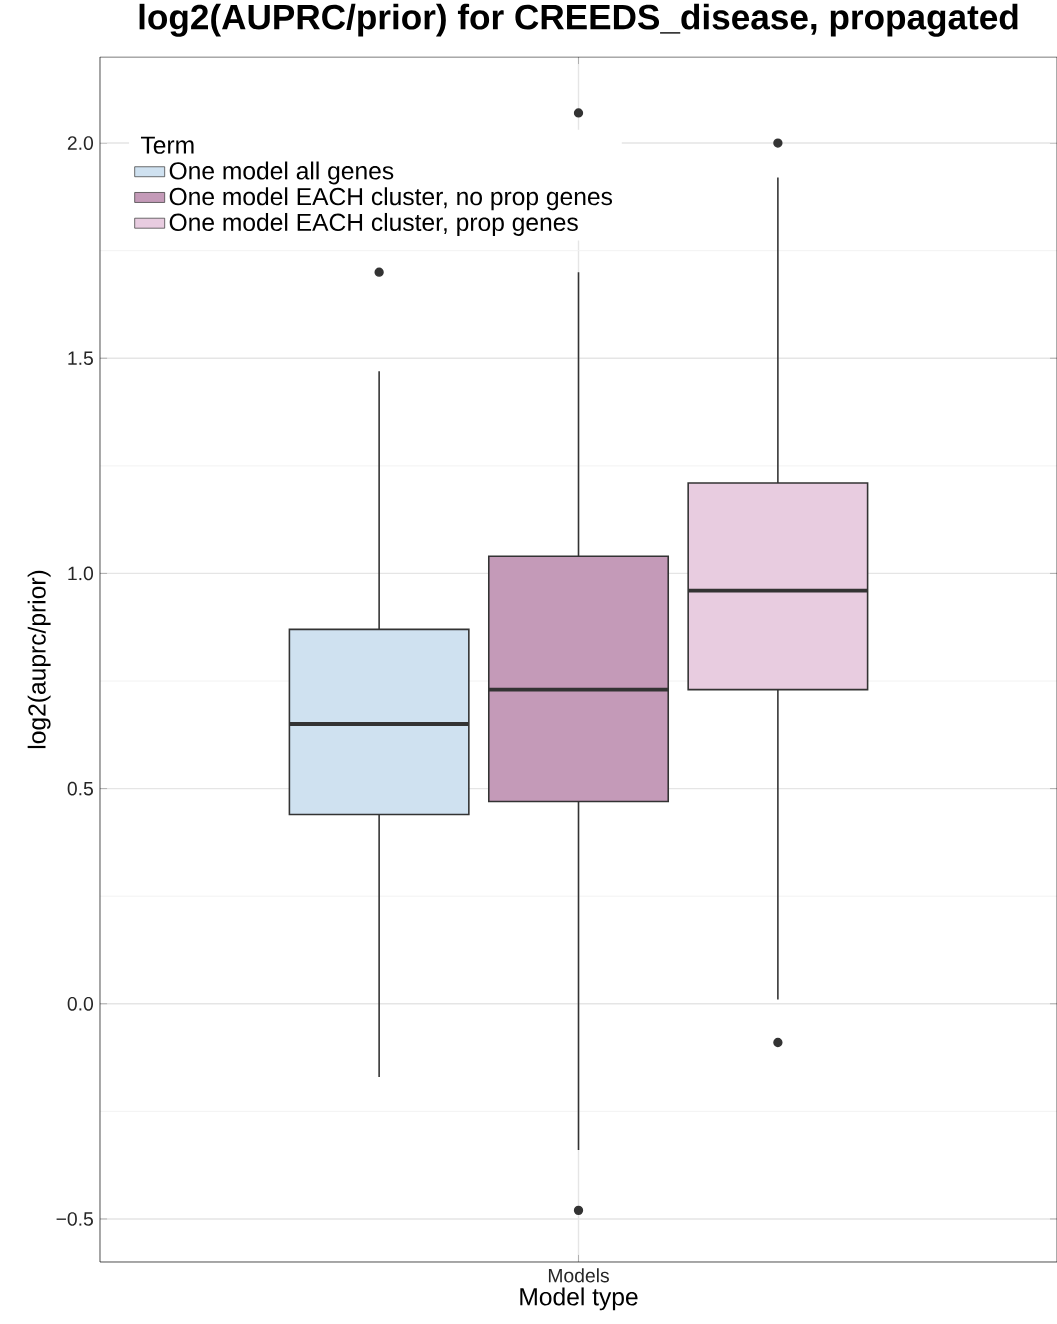 The width and height of the screenshot is (1057, 1324). What do you see at coordinates (80, 1003) in the screenshot?
I see `y-tick-label: 0.0` at bounding box center [80, 1003].